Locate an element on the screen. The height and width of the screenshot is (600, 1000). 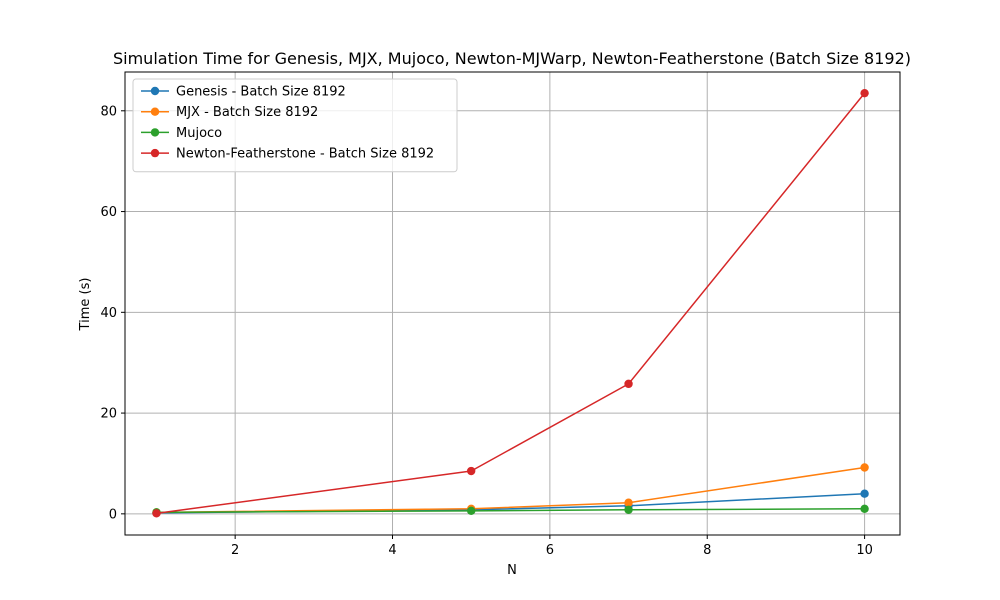
x-axis-label: N is located at coordinates (512, 570).